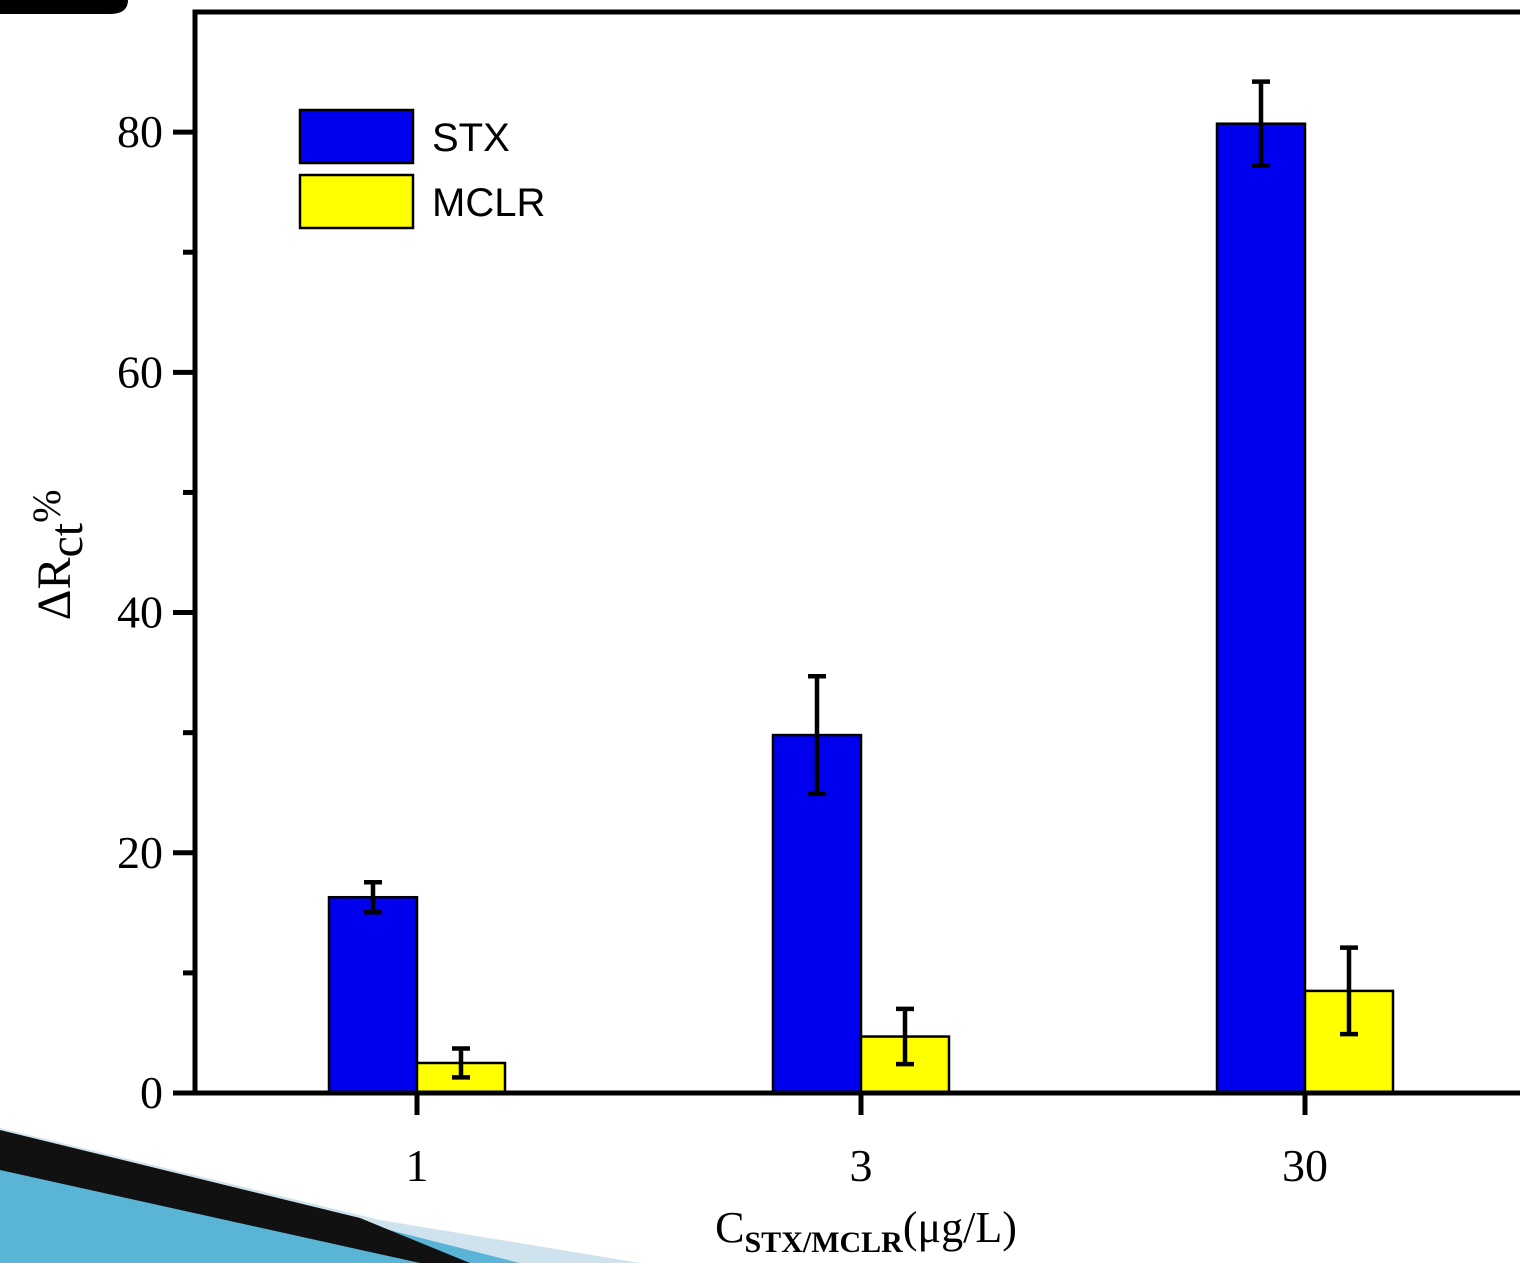 This screenshot has height=1263, width=1520. I want to click on y-tick-label: 60, so click(140, 371).